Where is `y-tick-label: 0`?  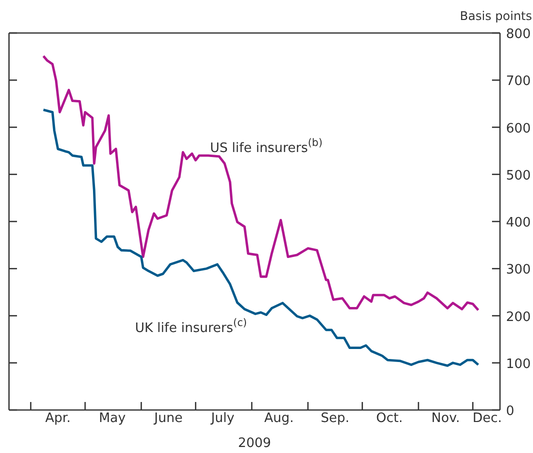
y-tick-label: 0 is located at coordinates (510, 411).